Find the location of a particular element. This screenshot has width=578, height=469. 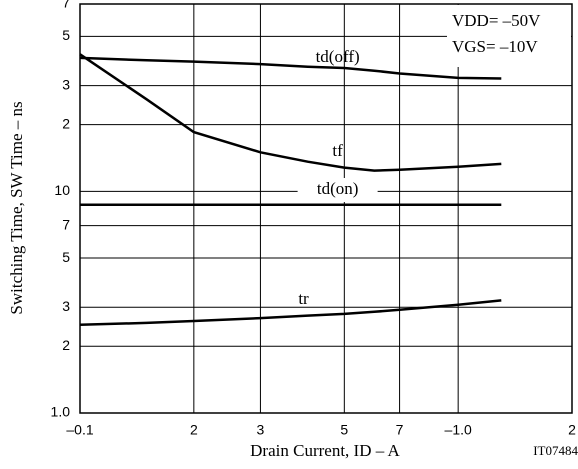

label-background is located at coordinates (337, 190).